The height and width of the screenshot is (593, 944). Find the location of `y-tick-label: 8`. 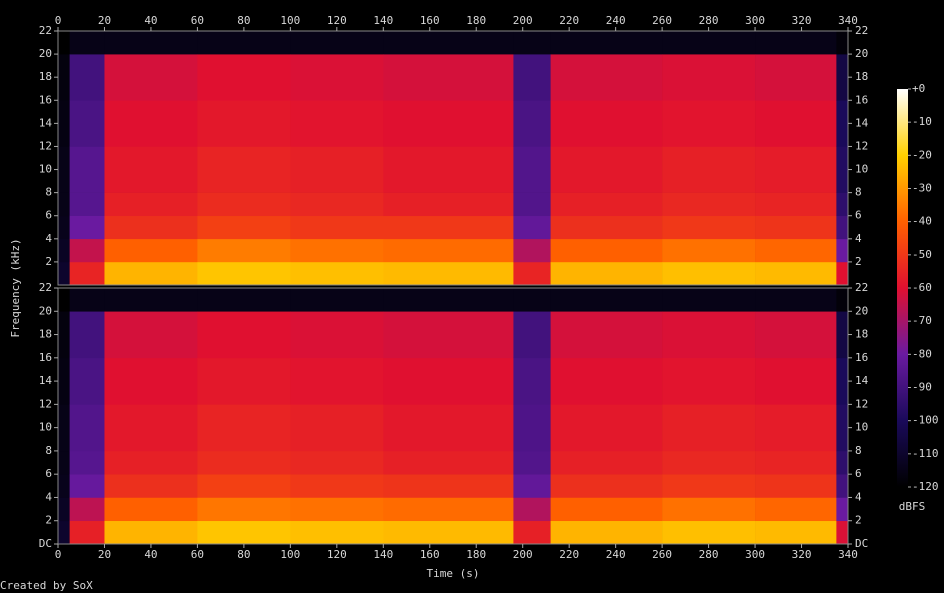

y-tick-label: 8 is located at coordinates (858, 450).